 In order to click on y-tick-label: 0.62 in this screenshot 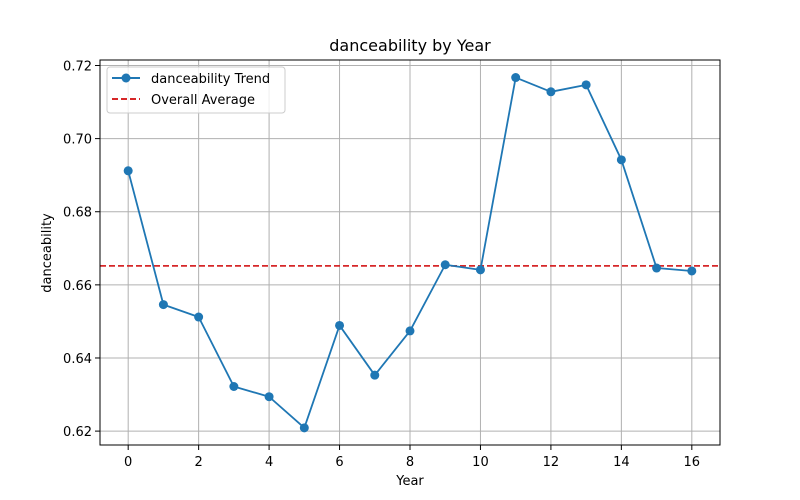, I will do `click(77, 432)`.